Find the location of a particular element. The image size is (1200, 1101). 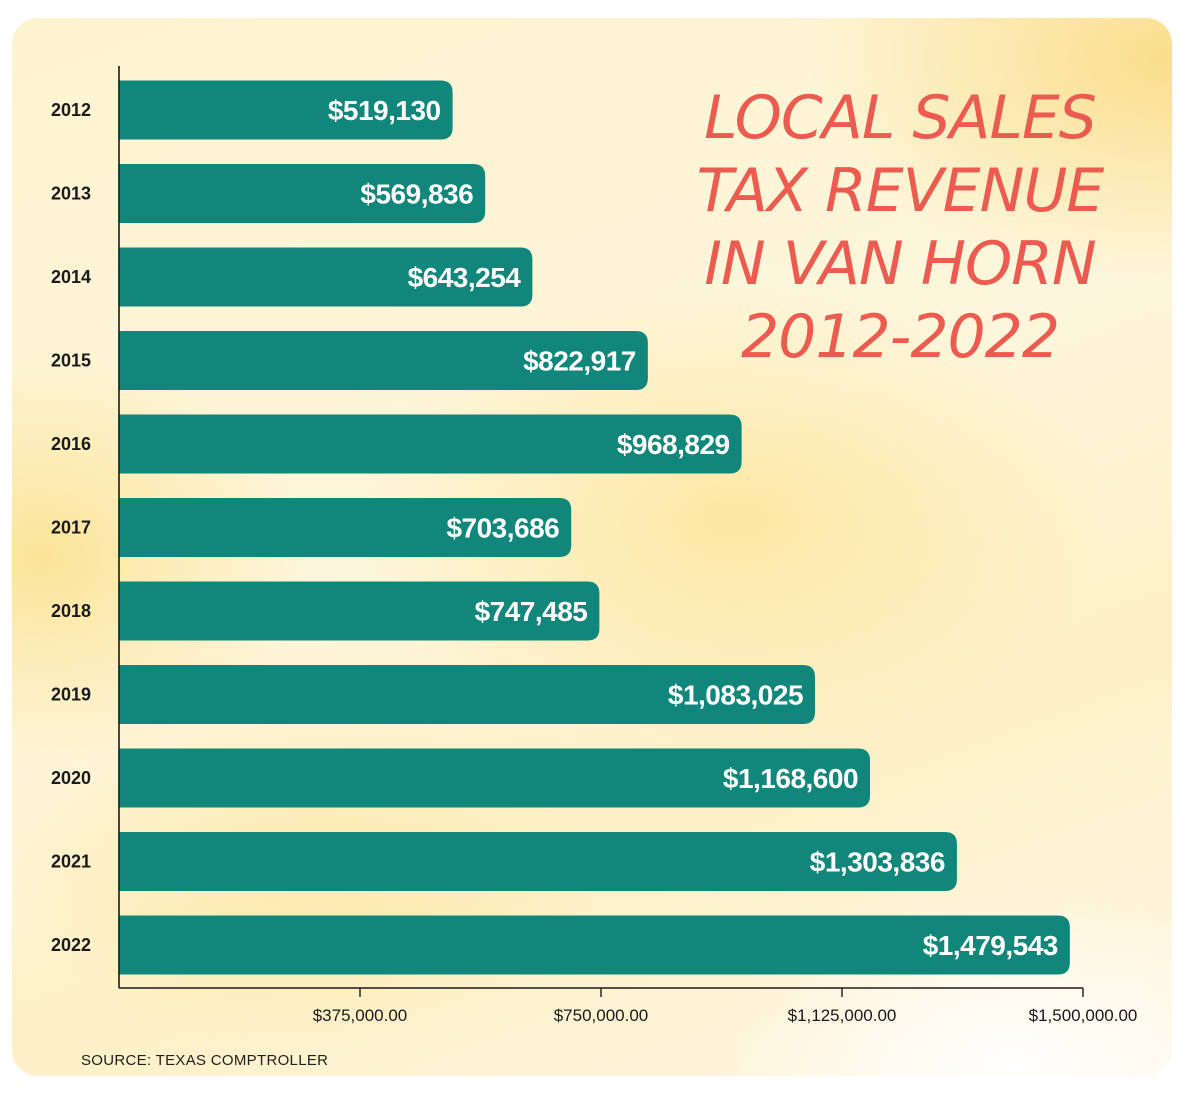

bar-2015 is located at coordinates (383, 360).